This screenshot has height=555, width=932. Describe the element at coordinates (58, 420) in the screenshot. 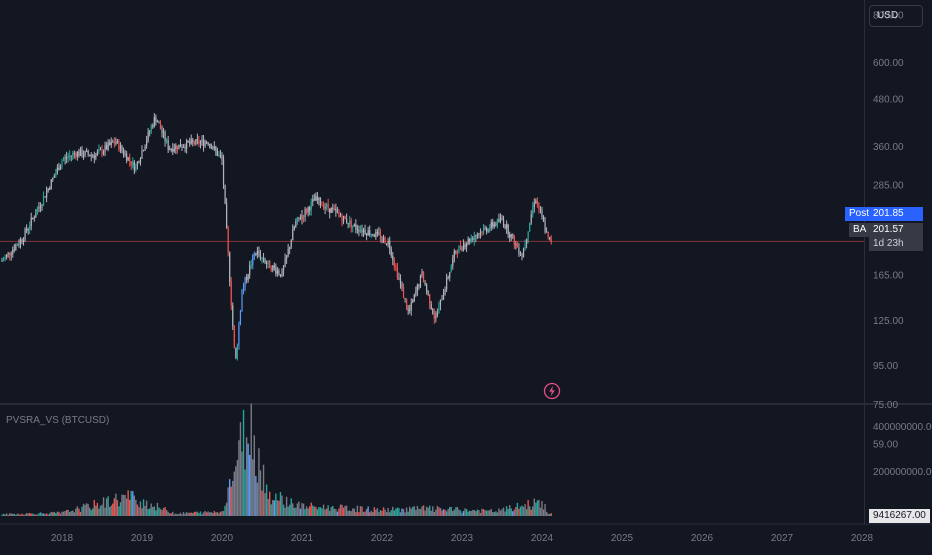

I see `volume-indicator-title: PVSRA_VS (BTCUSD)` at that location.